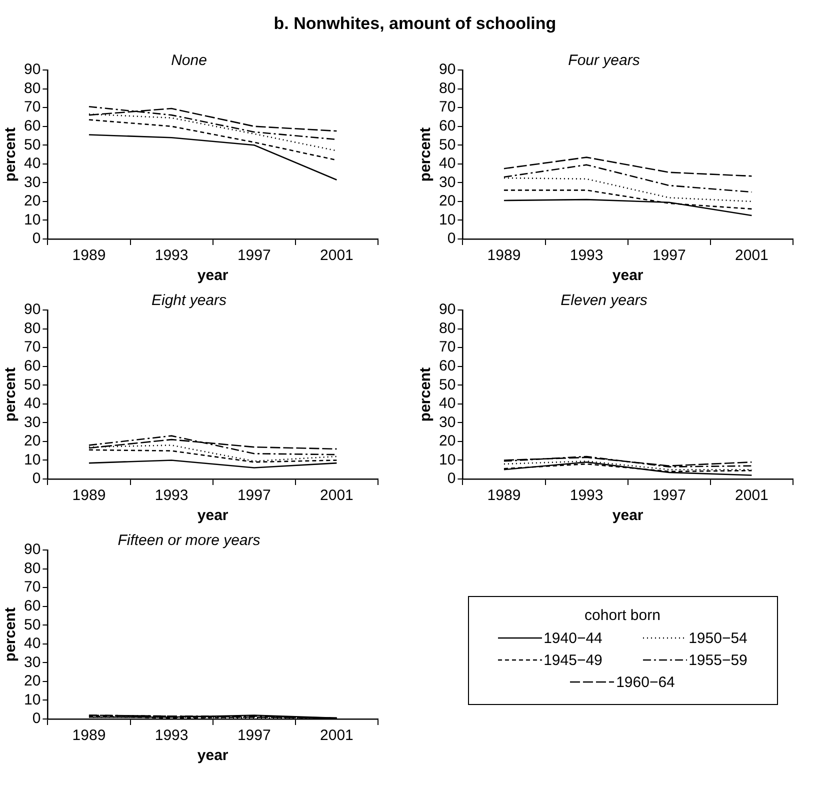 The height and width of the screenshot is (805, 830). Describe the element at coordinates (623, 615) in the screenshot. I see `legend-title: cohort born` at that location.